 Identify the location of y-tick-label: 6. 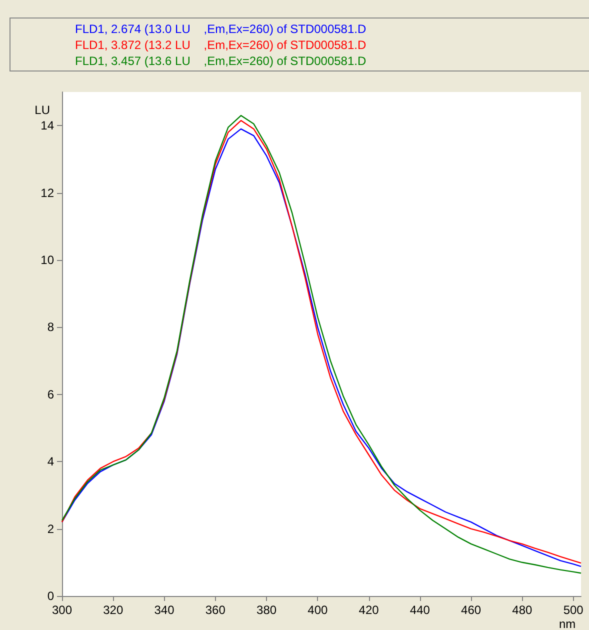
(50, 394).